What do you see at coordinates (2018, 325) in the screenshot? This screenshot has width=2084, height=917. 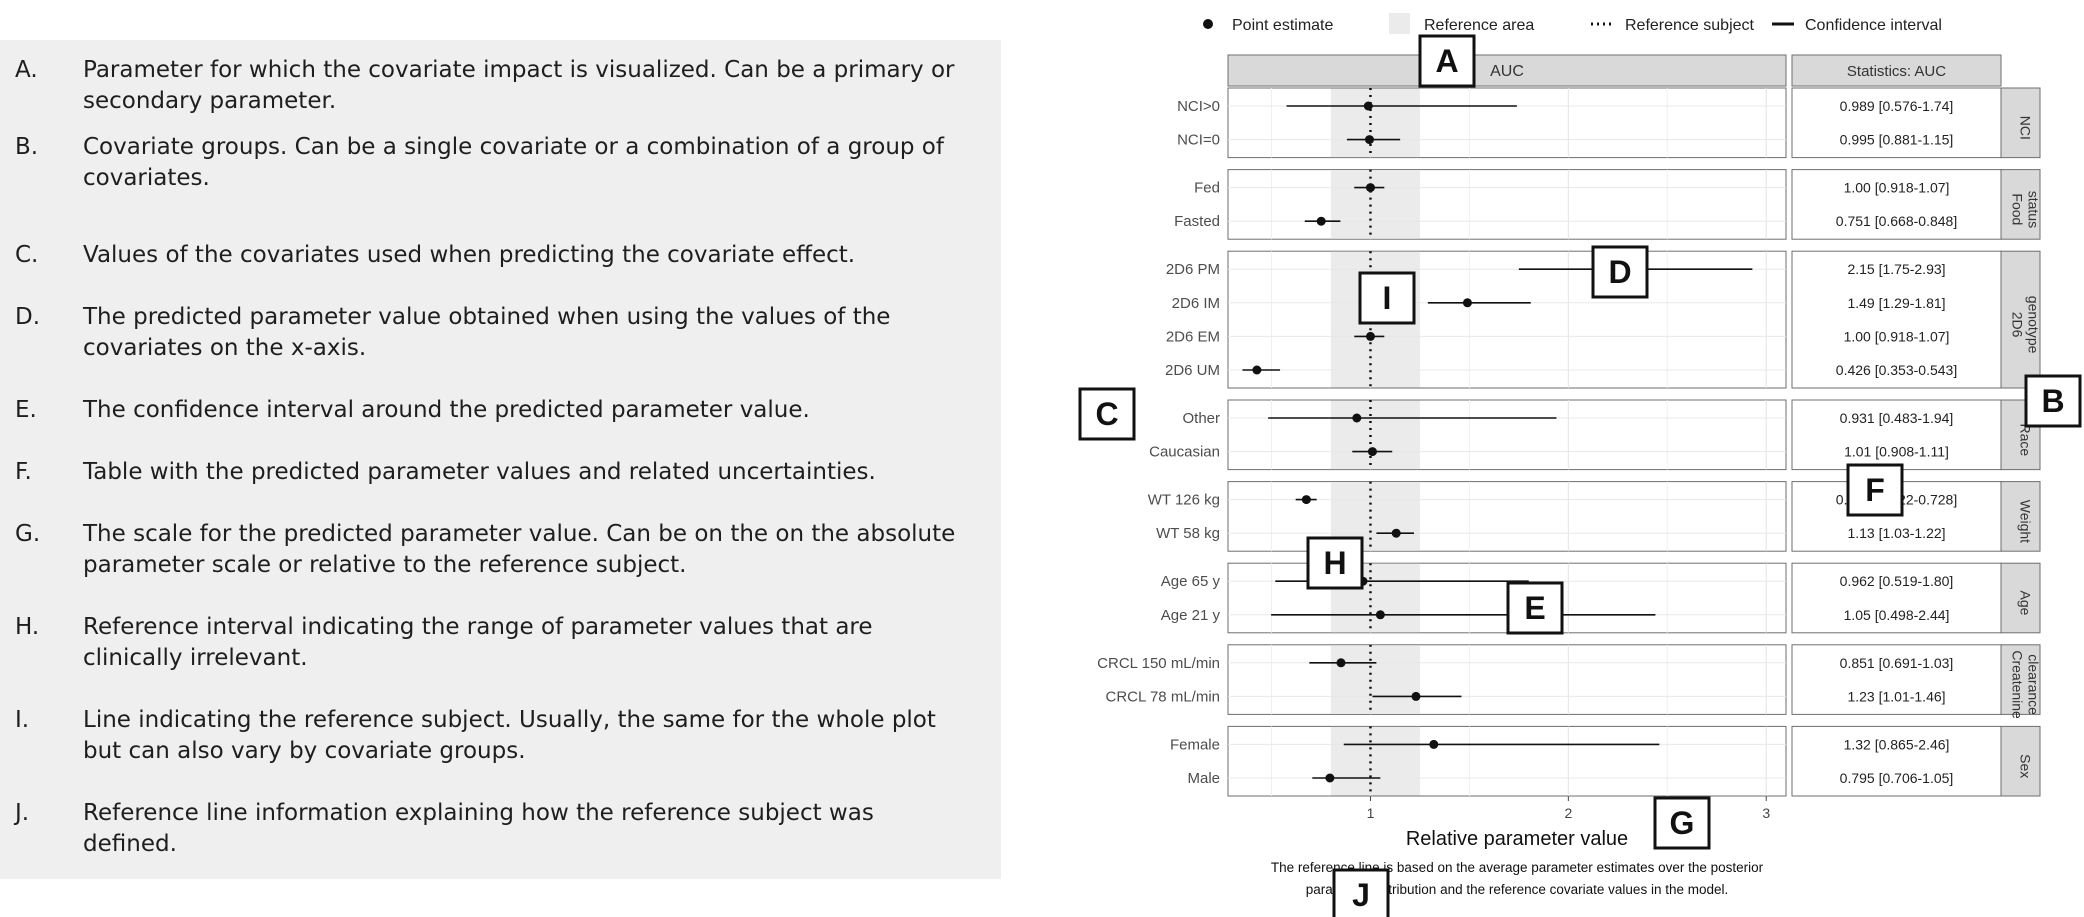 I see `group-name: 2D6` at bounding box center [2018, 325].